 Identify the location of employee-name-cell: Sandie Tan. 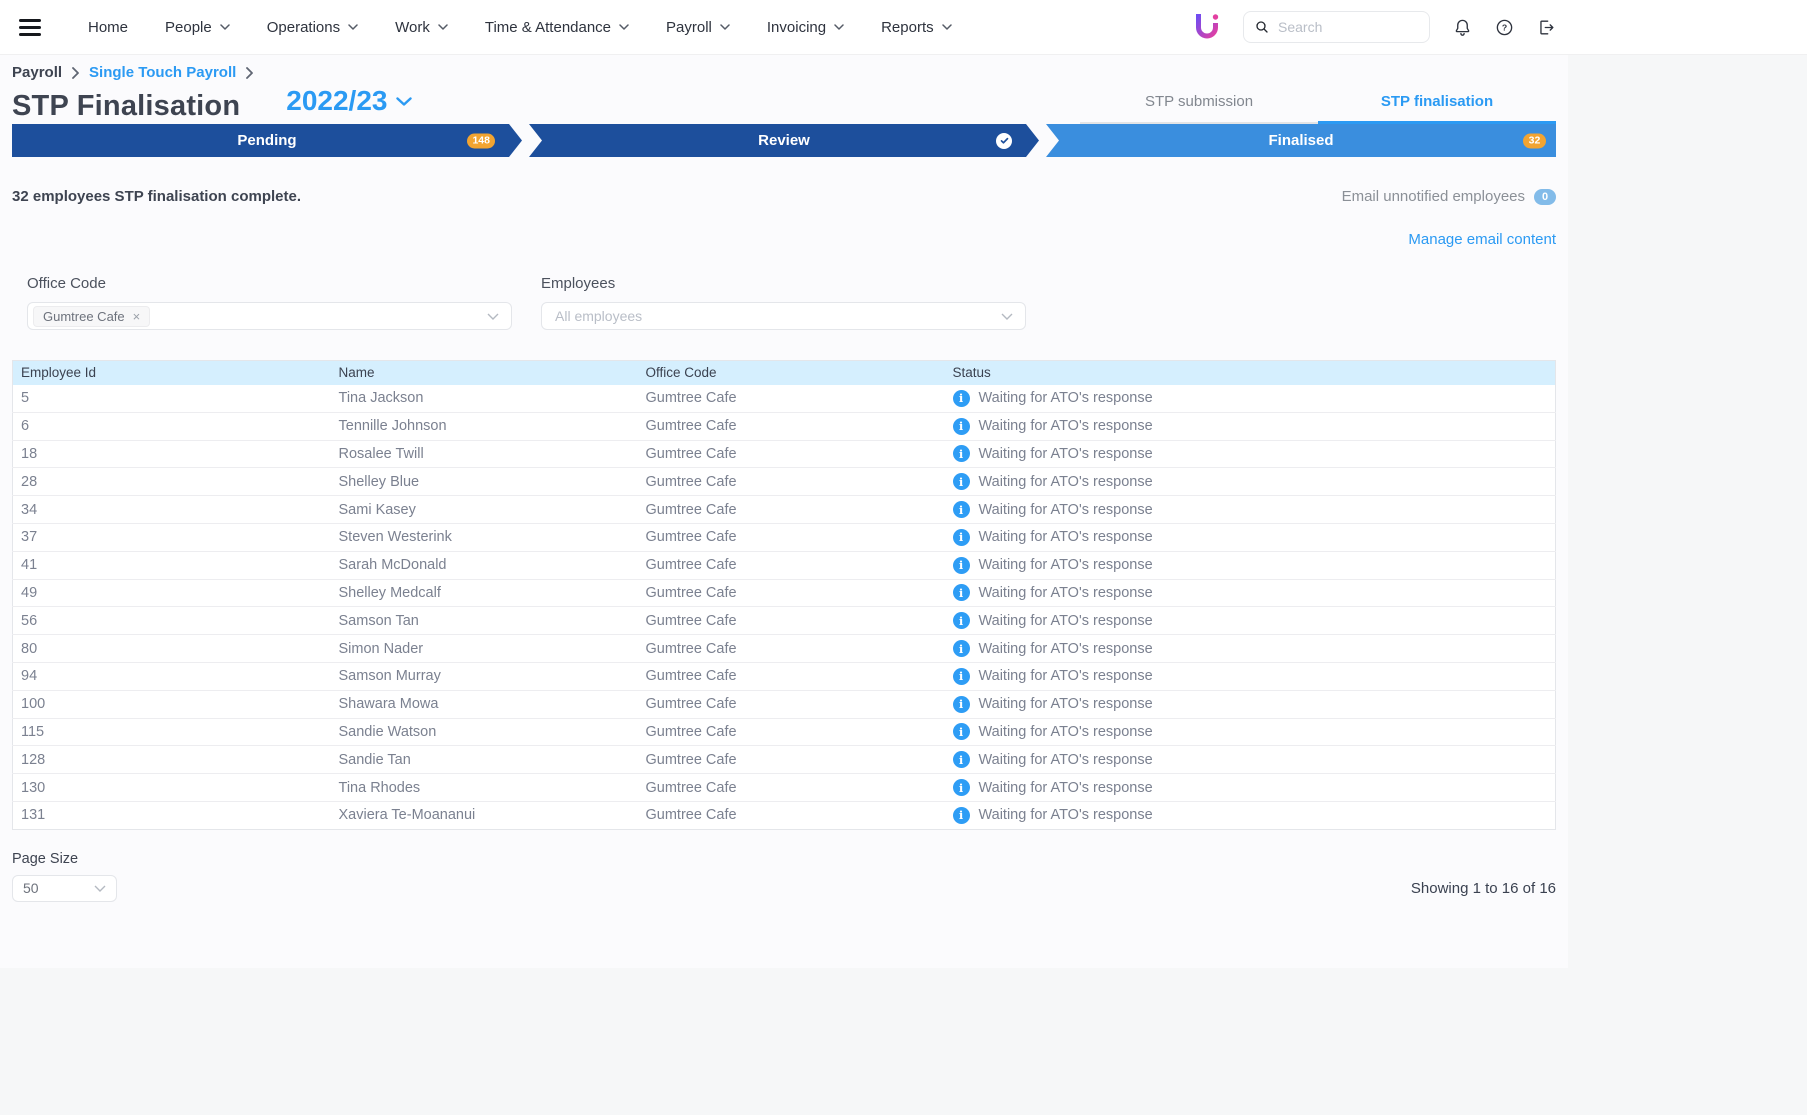
(484, 759).